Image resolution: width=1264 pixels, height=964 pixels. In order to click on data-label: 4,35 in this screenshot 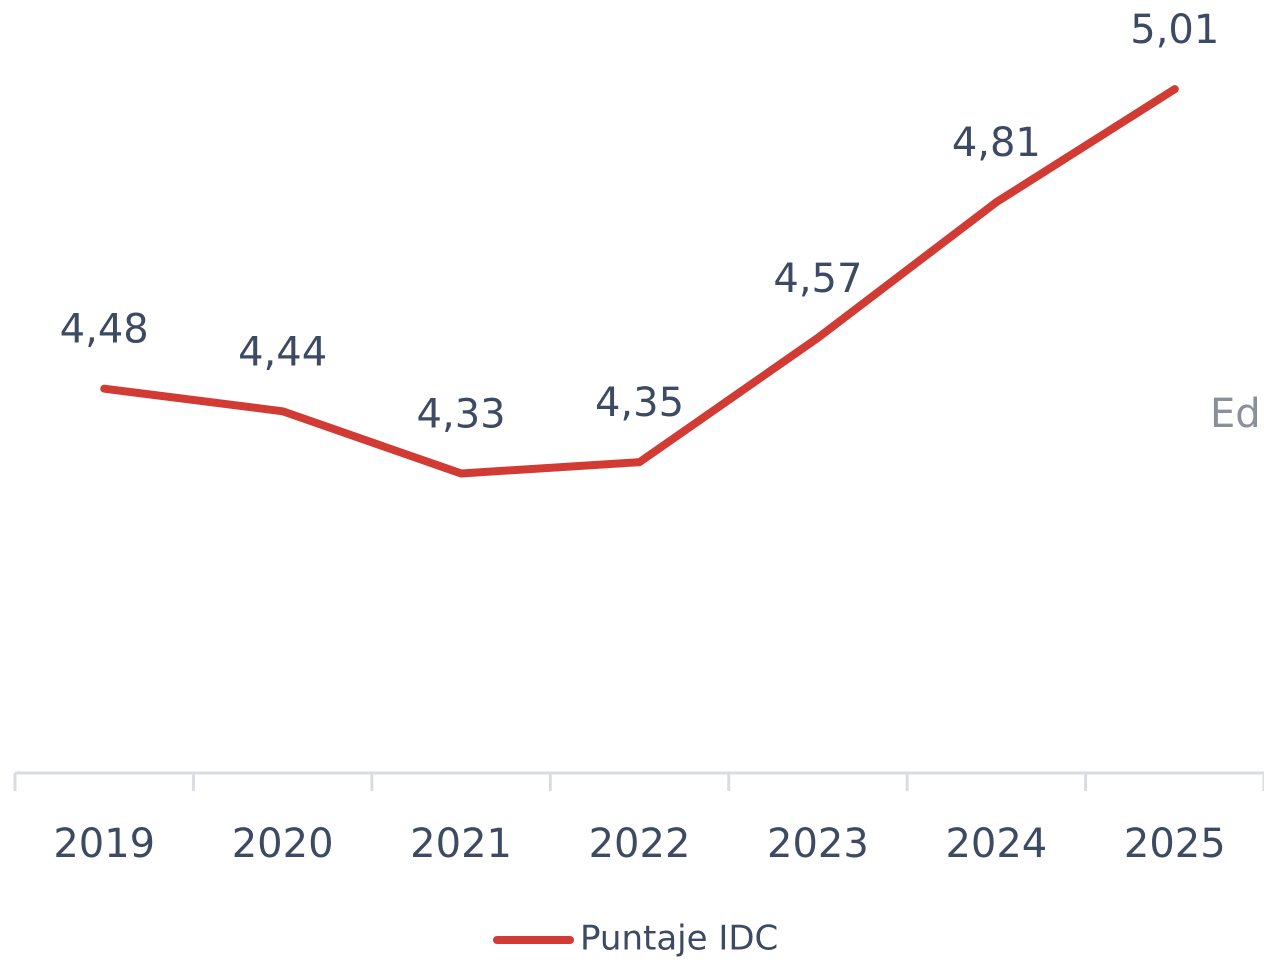, I will do `click(639, 403)`.